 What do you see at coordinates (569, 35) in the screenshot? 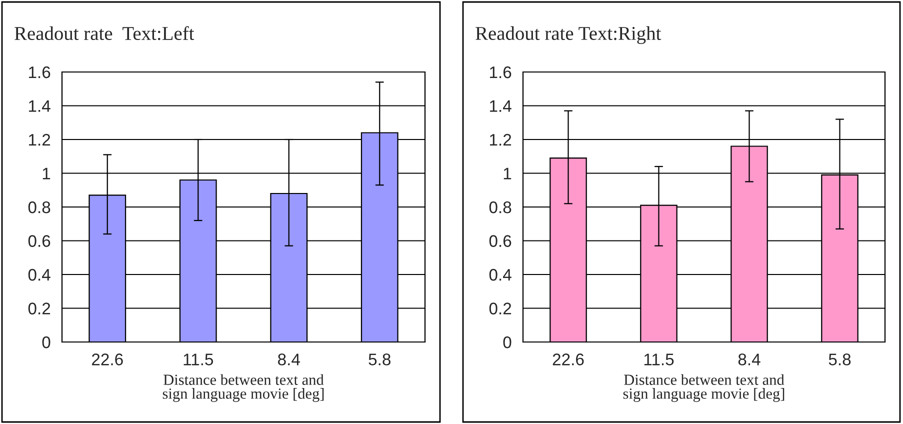
I see `chart-title: Readout rate Text:Right` at bounding box center [569, 35].